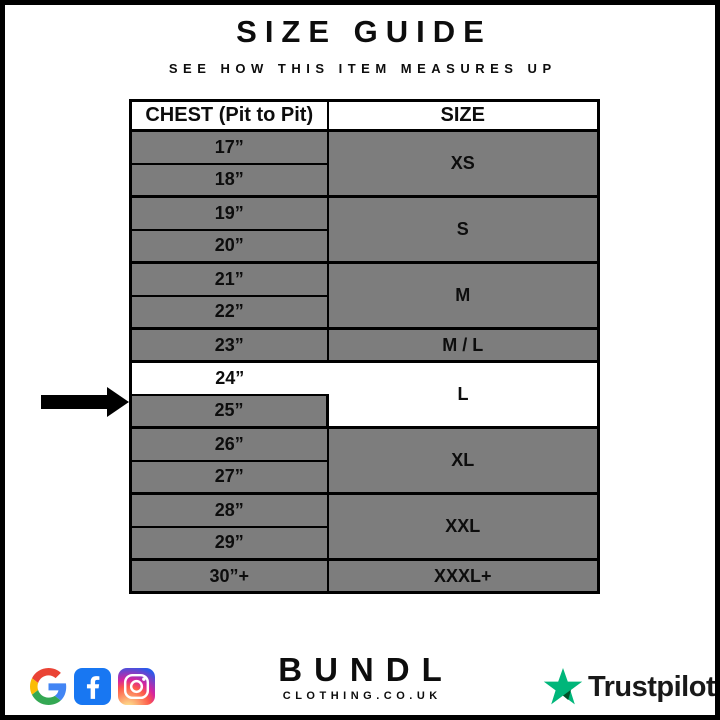 The height and width of the screenshot is (720, 720). What do you see at coordinates (366, 669) in the screenshot?
I see `brand-name: BUNDL` at bounding box center [366, 669].